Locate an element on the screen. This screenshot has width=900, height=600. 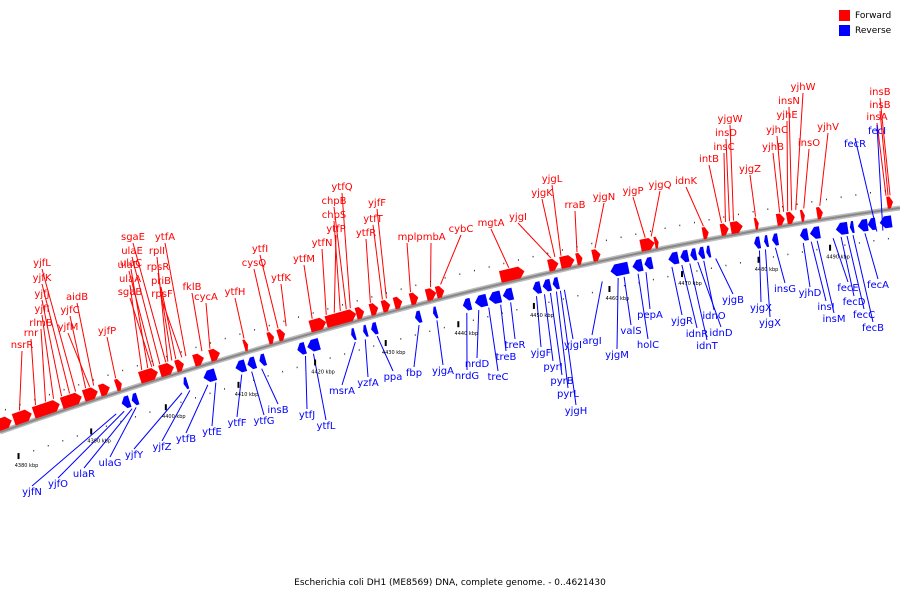
forward-gene-label-23: fklB is located at coordinates (192, 287).